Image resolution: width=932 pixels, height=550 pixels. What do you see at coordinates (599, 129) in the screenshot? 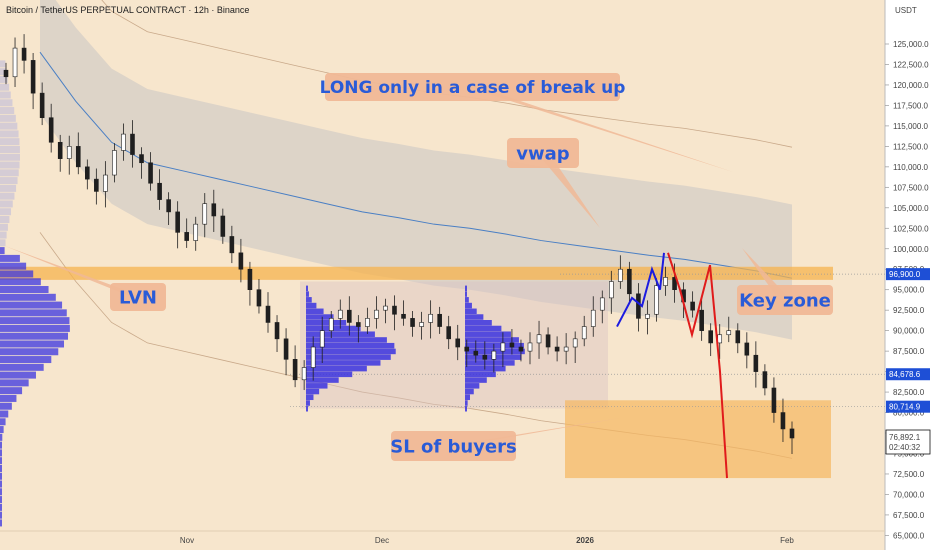
I see `long-annotation-callout` at bounding box center [599, 129].